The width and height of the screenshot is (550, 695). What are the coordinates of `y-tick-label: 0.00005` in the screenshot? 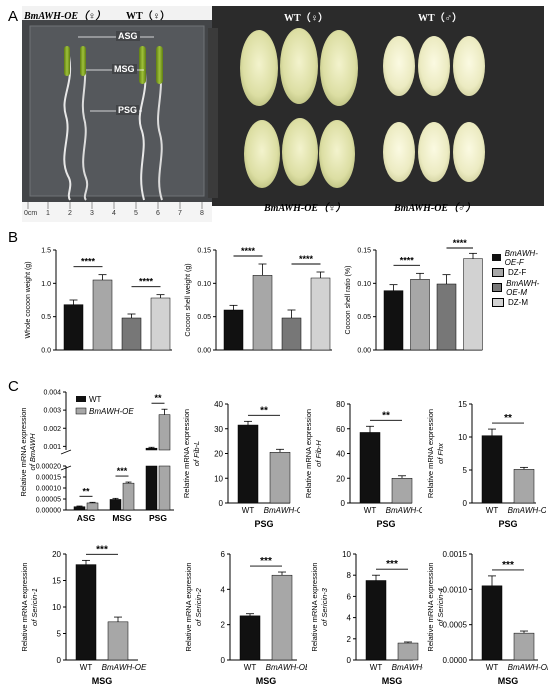 It's located at (48, 500).